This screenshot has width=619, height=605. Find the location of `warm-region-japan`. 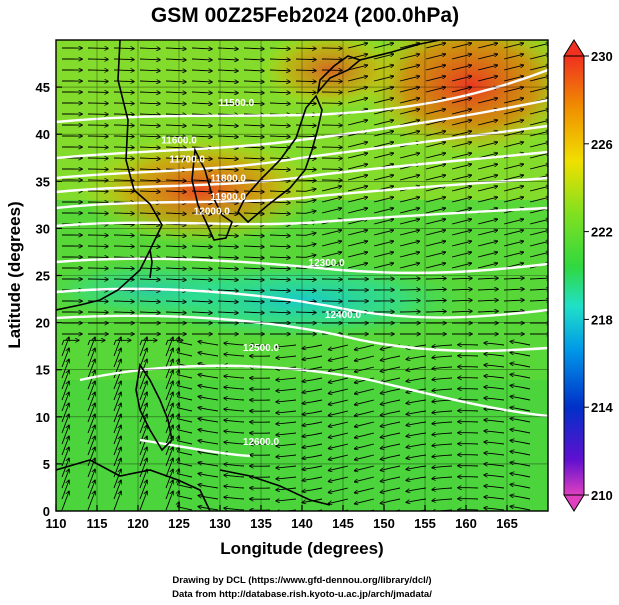

warm-region-japan is located at coordinates (200, 190).